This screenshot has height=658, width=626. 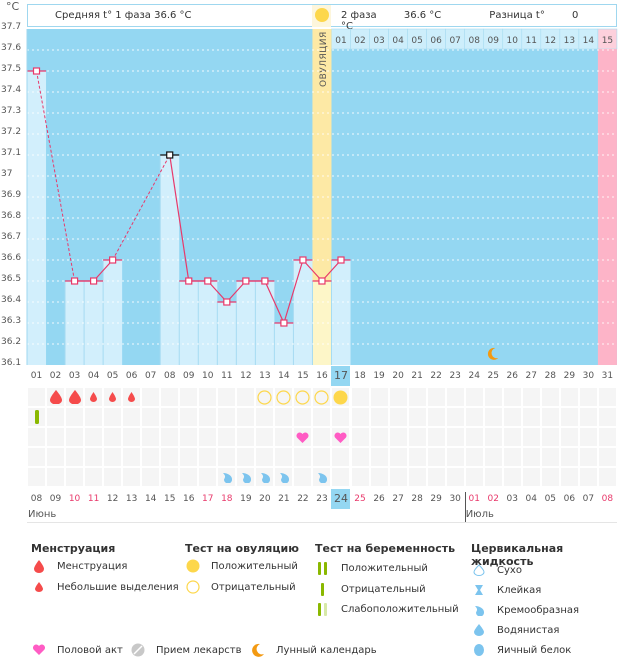 I want to click on y-tick-label: 36.1, so click(x=11, y=363).